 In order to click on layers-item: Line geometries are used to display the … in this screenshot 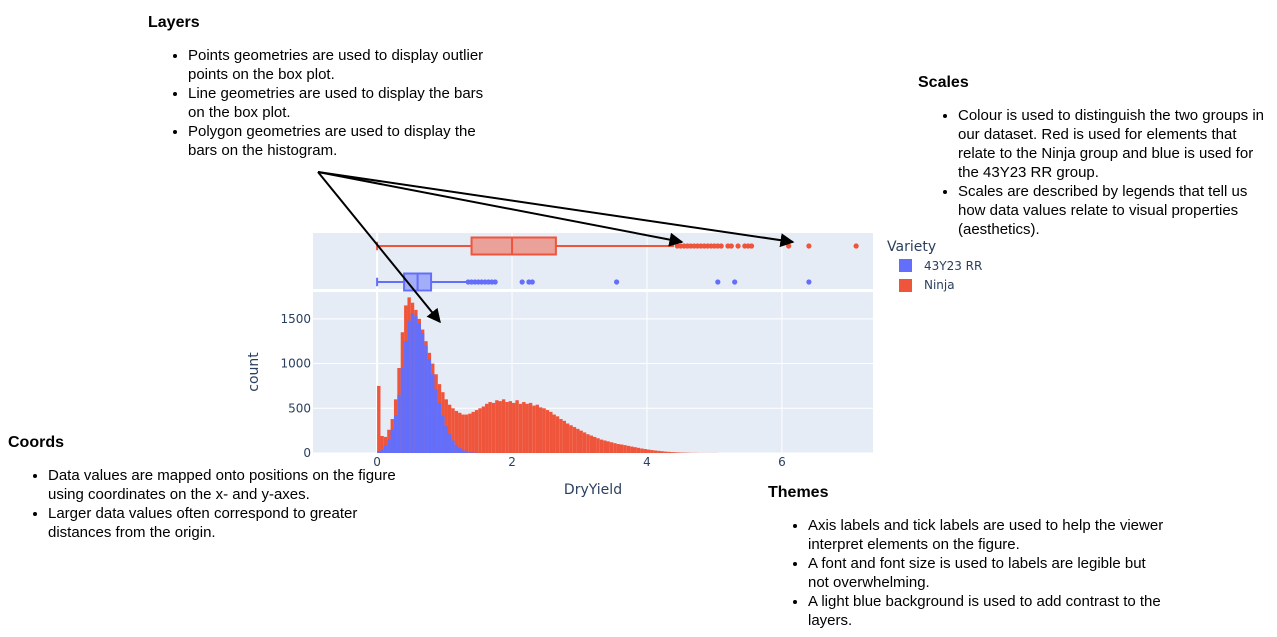, I will do `click(338, 103)`.